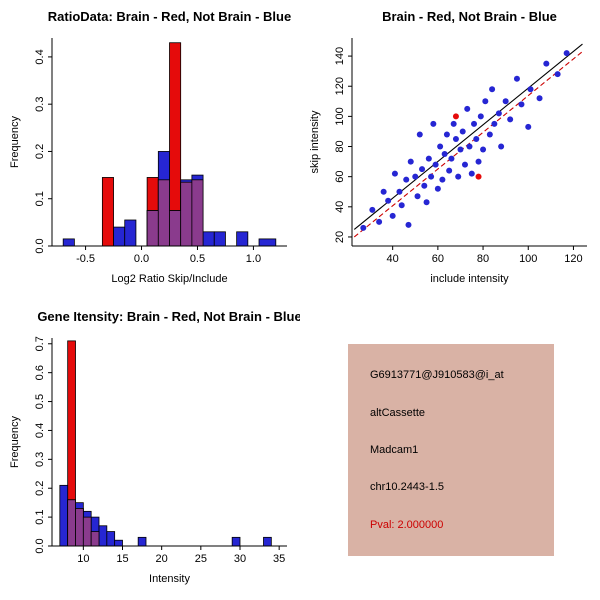 This screenshot has height=600, width=600. Describe the element at coordinates (469, 16) in the screenshot. I see `svg-text: Brain - Red, Not Brain - Blue` at that location.